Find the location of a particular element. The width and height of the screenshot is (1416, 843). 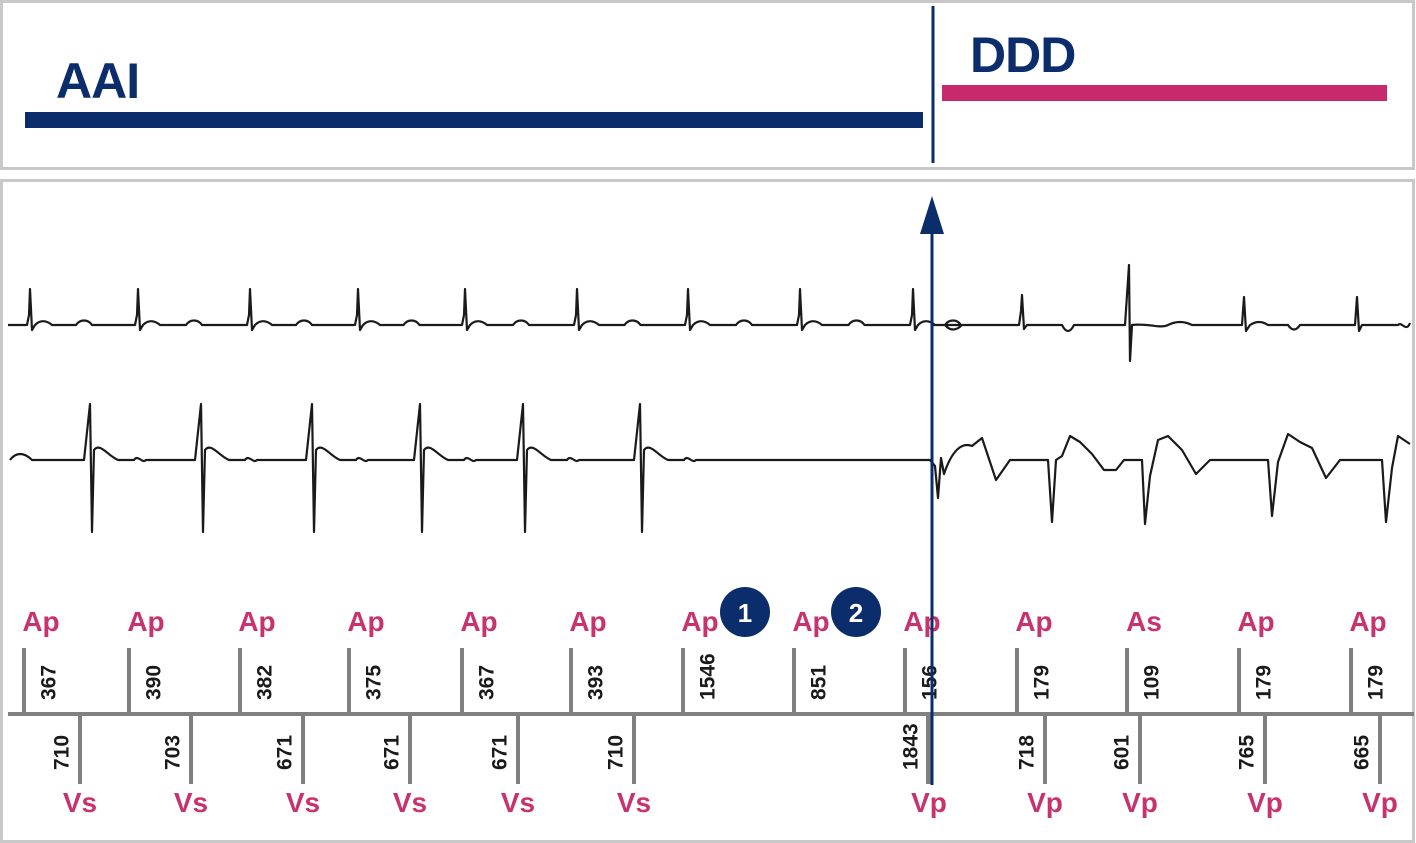

mode-label-ddd: DDD is located at coordinates (1022, 55).